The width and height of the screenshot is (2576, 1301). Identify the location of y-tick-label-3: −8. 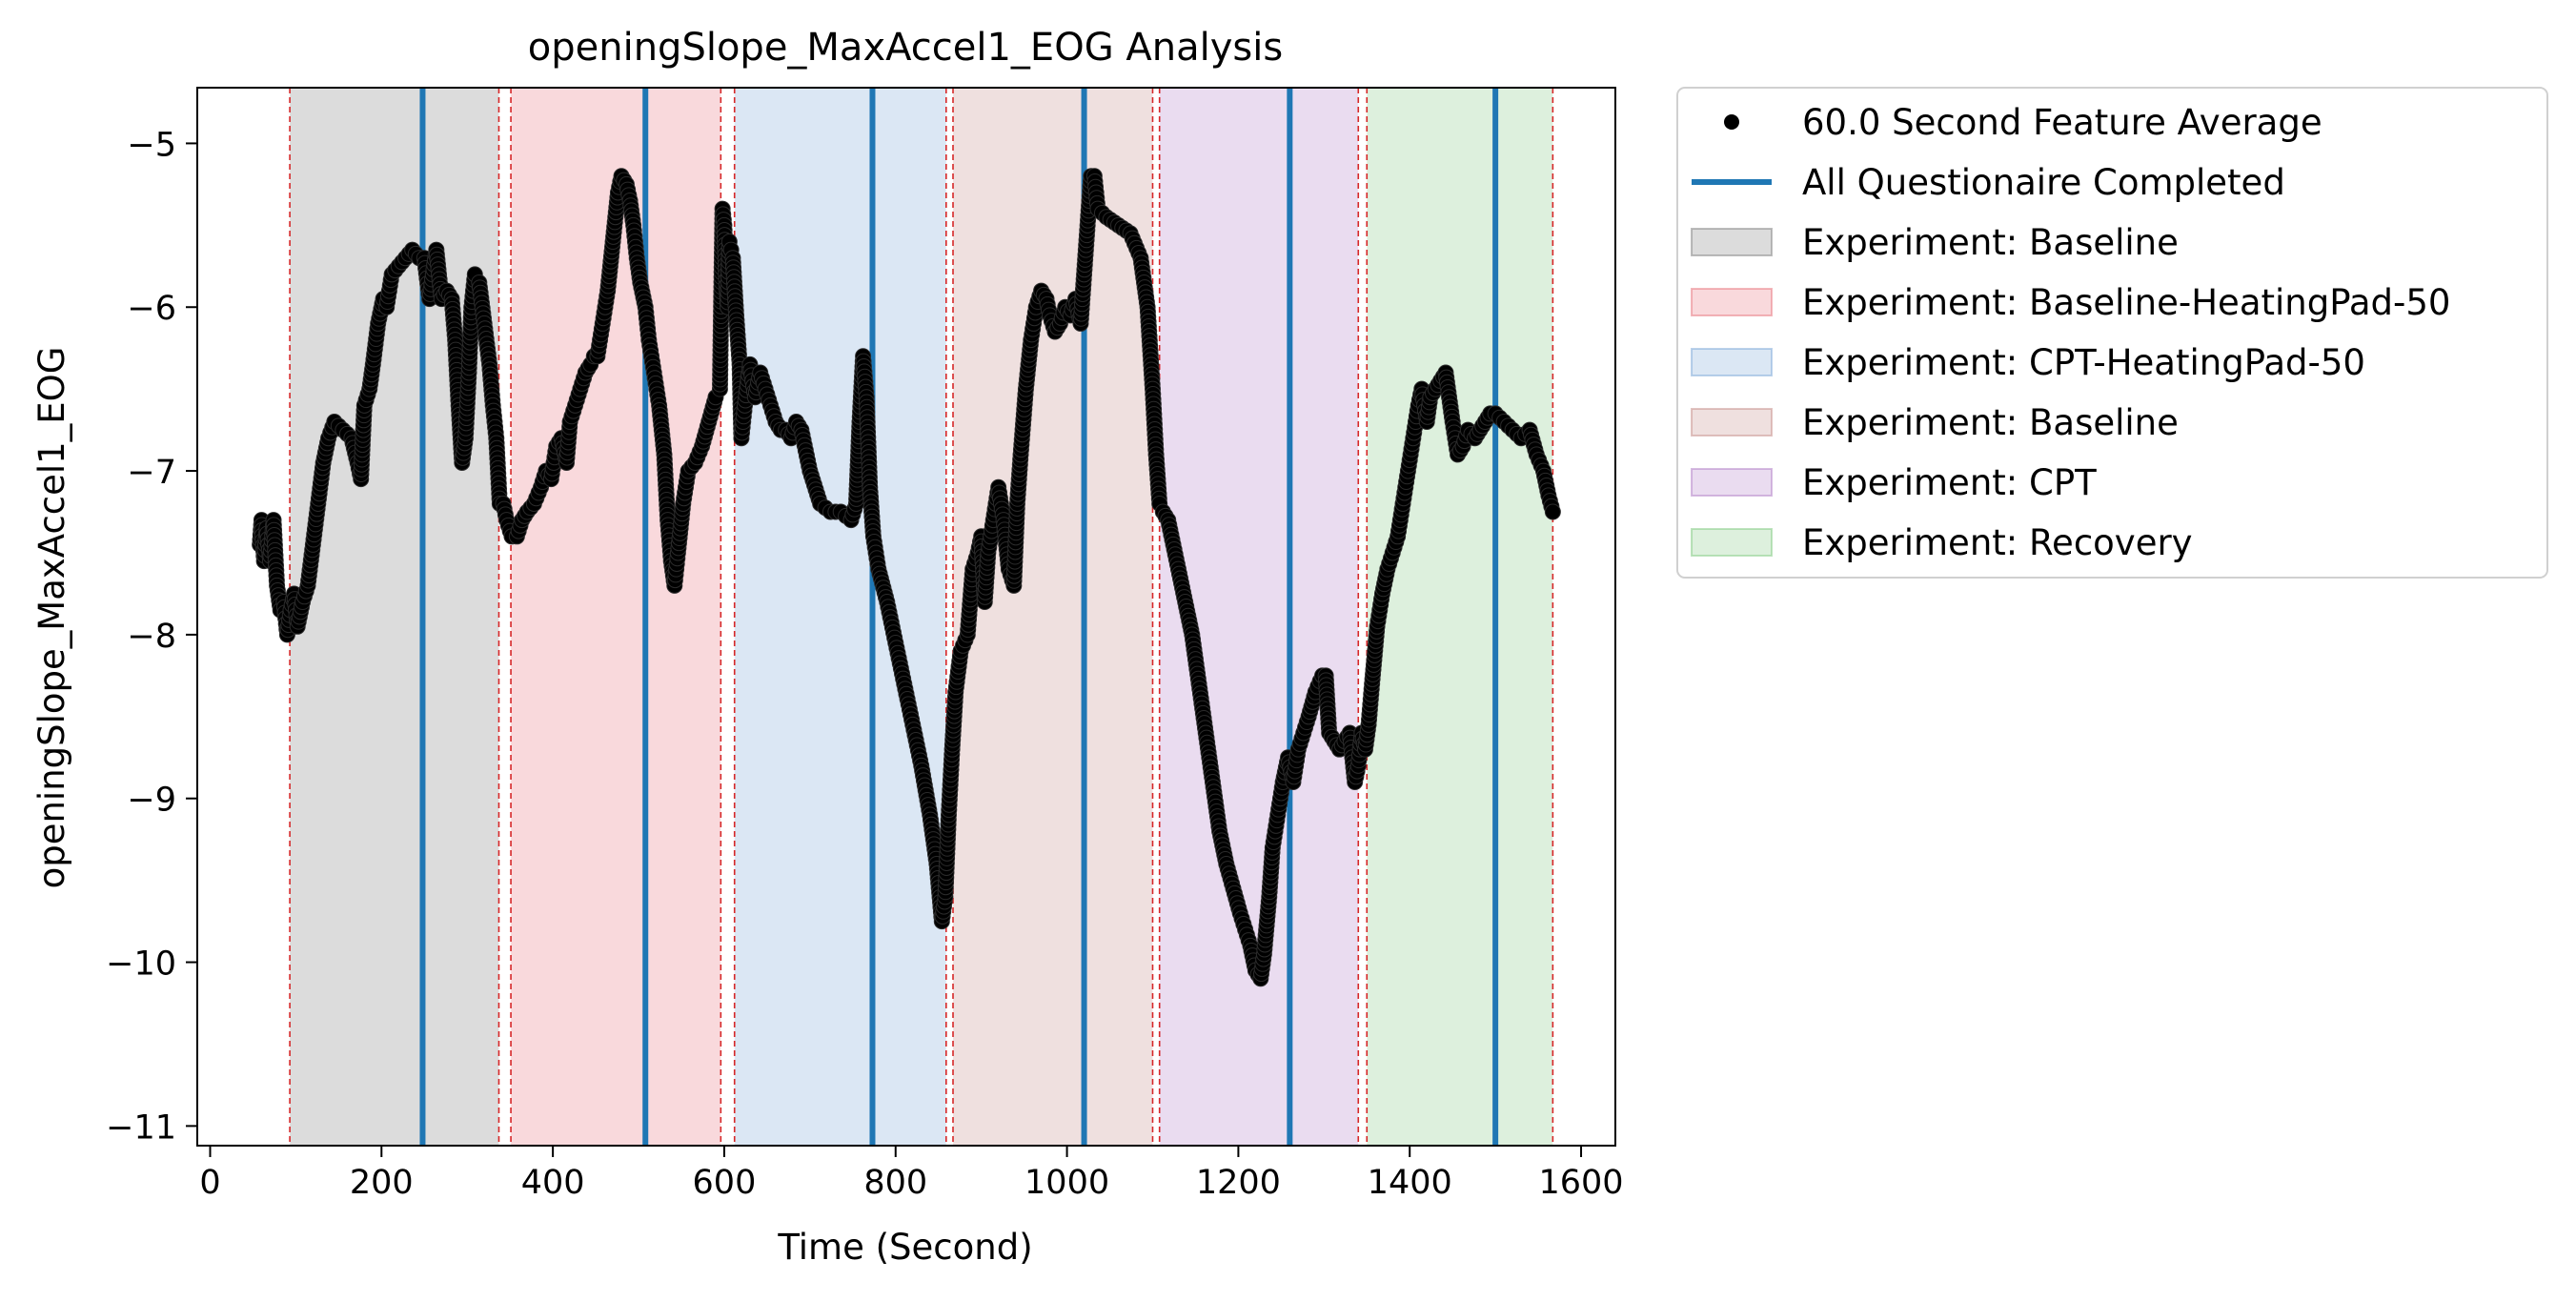
(152, 637).